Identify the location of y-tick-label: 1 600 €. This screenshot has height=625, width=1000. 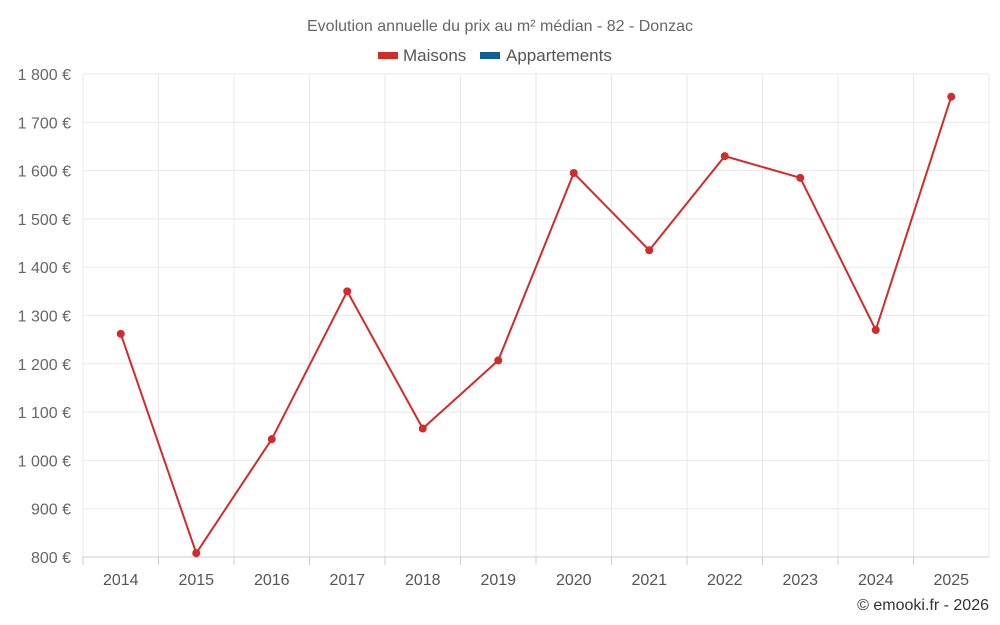
(44, 172).